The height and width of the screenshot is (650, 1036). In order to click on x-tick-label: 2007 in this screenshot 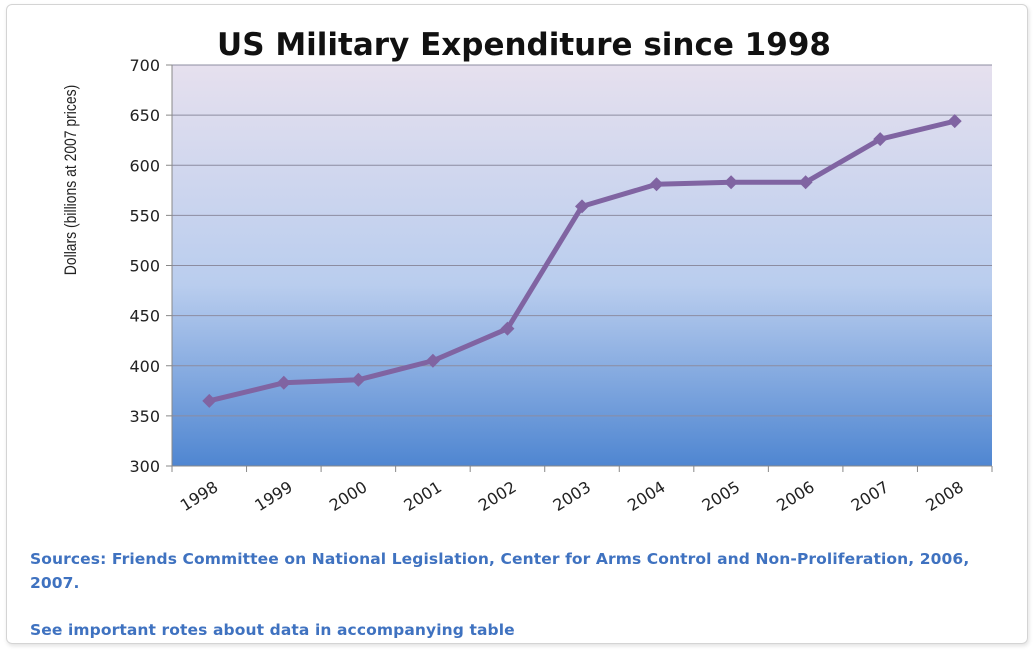, I will do `click(870, 496)`.